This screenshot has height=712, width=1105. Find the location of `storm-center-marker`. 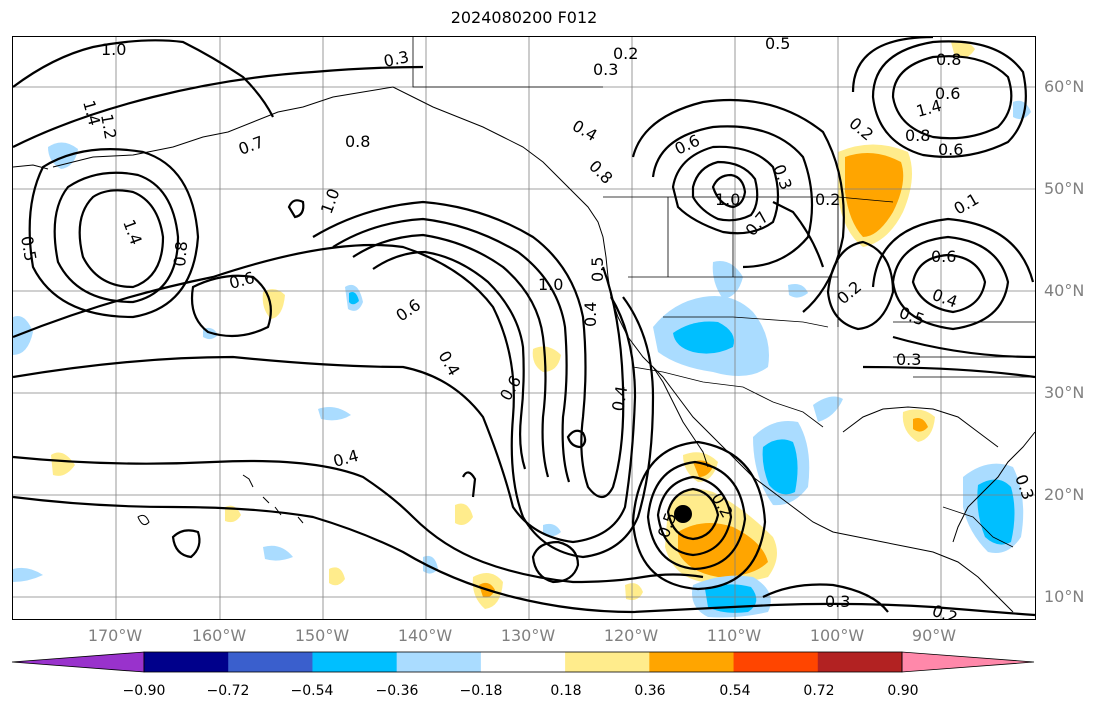

storm-center-marker is located at coordinates (683, 514).